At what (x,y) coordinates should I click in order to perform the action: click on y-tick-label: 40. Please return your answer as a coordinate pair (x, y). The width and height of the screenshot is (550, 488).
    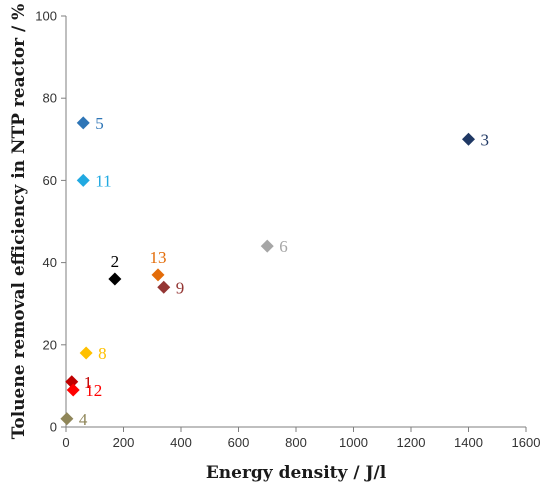
    Looking at the image, I should click on (50, 262).